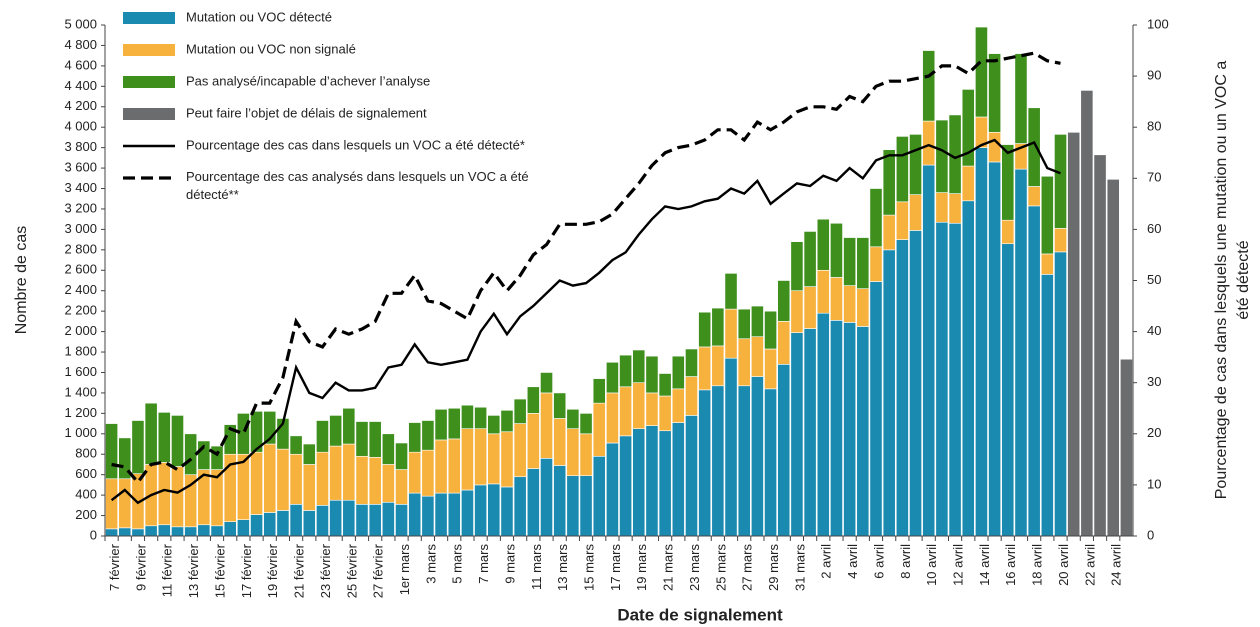 The width and height of the screenshot is (1260, 627). I want to click on y2-tick-label: 80, so click(1154, 126).